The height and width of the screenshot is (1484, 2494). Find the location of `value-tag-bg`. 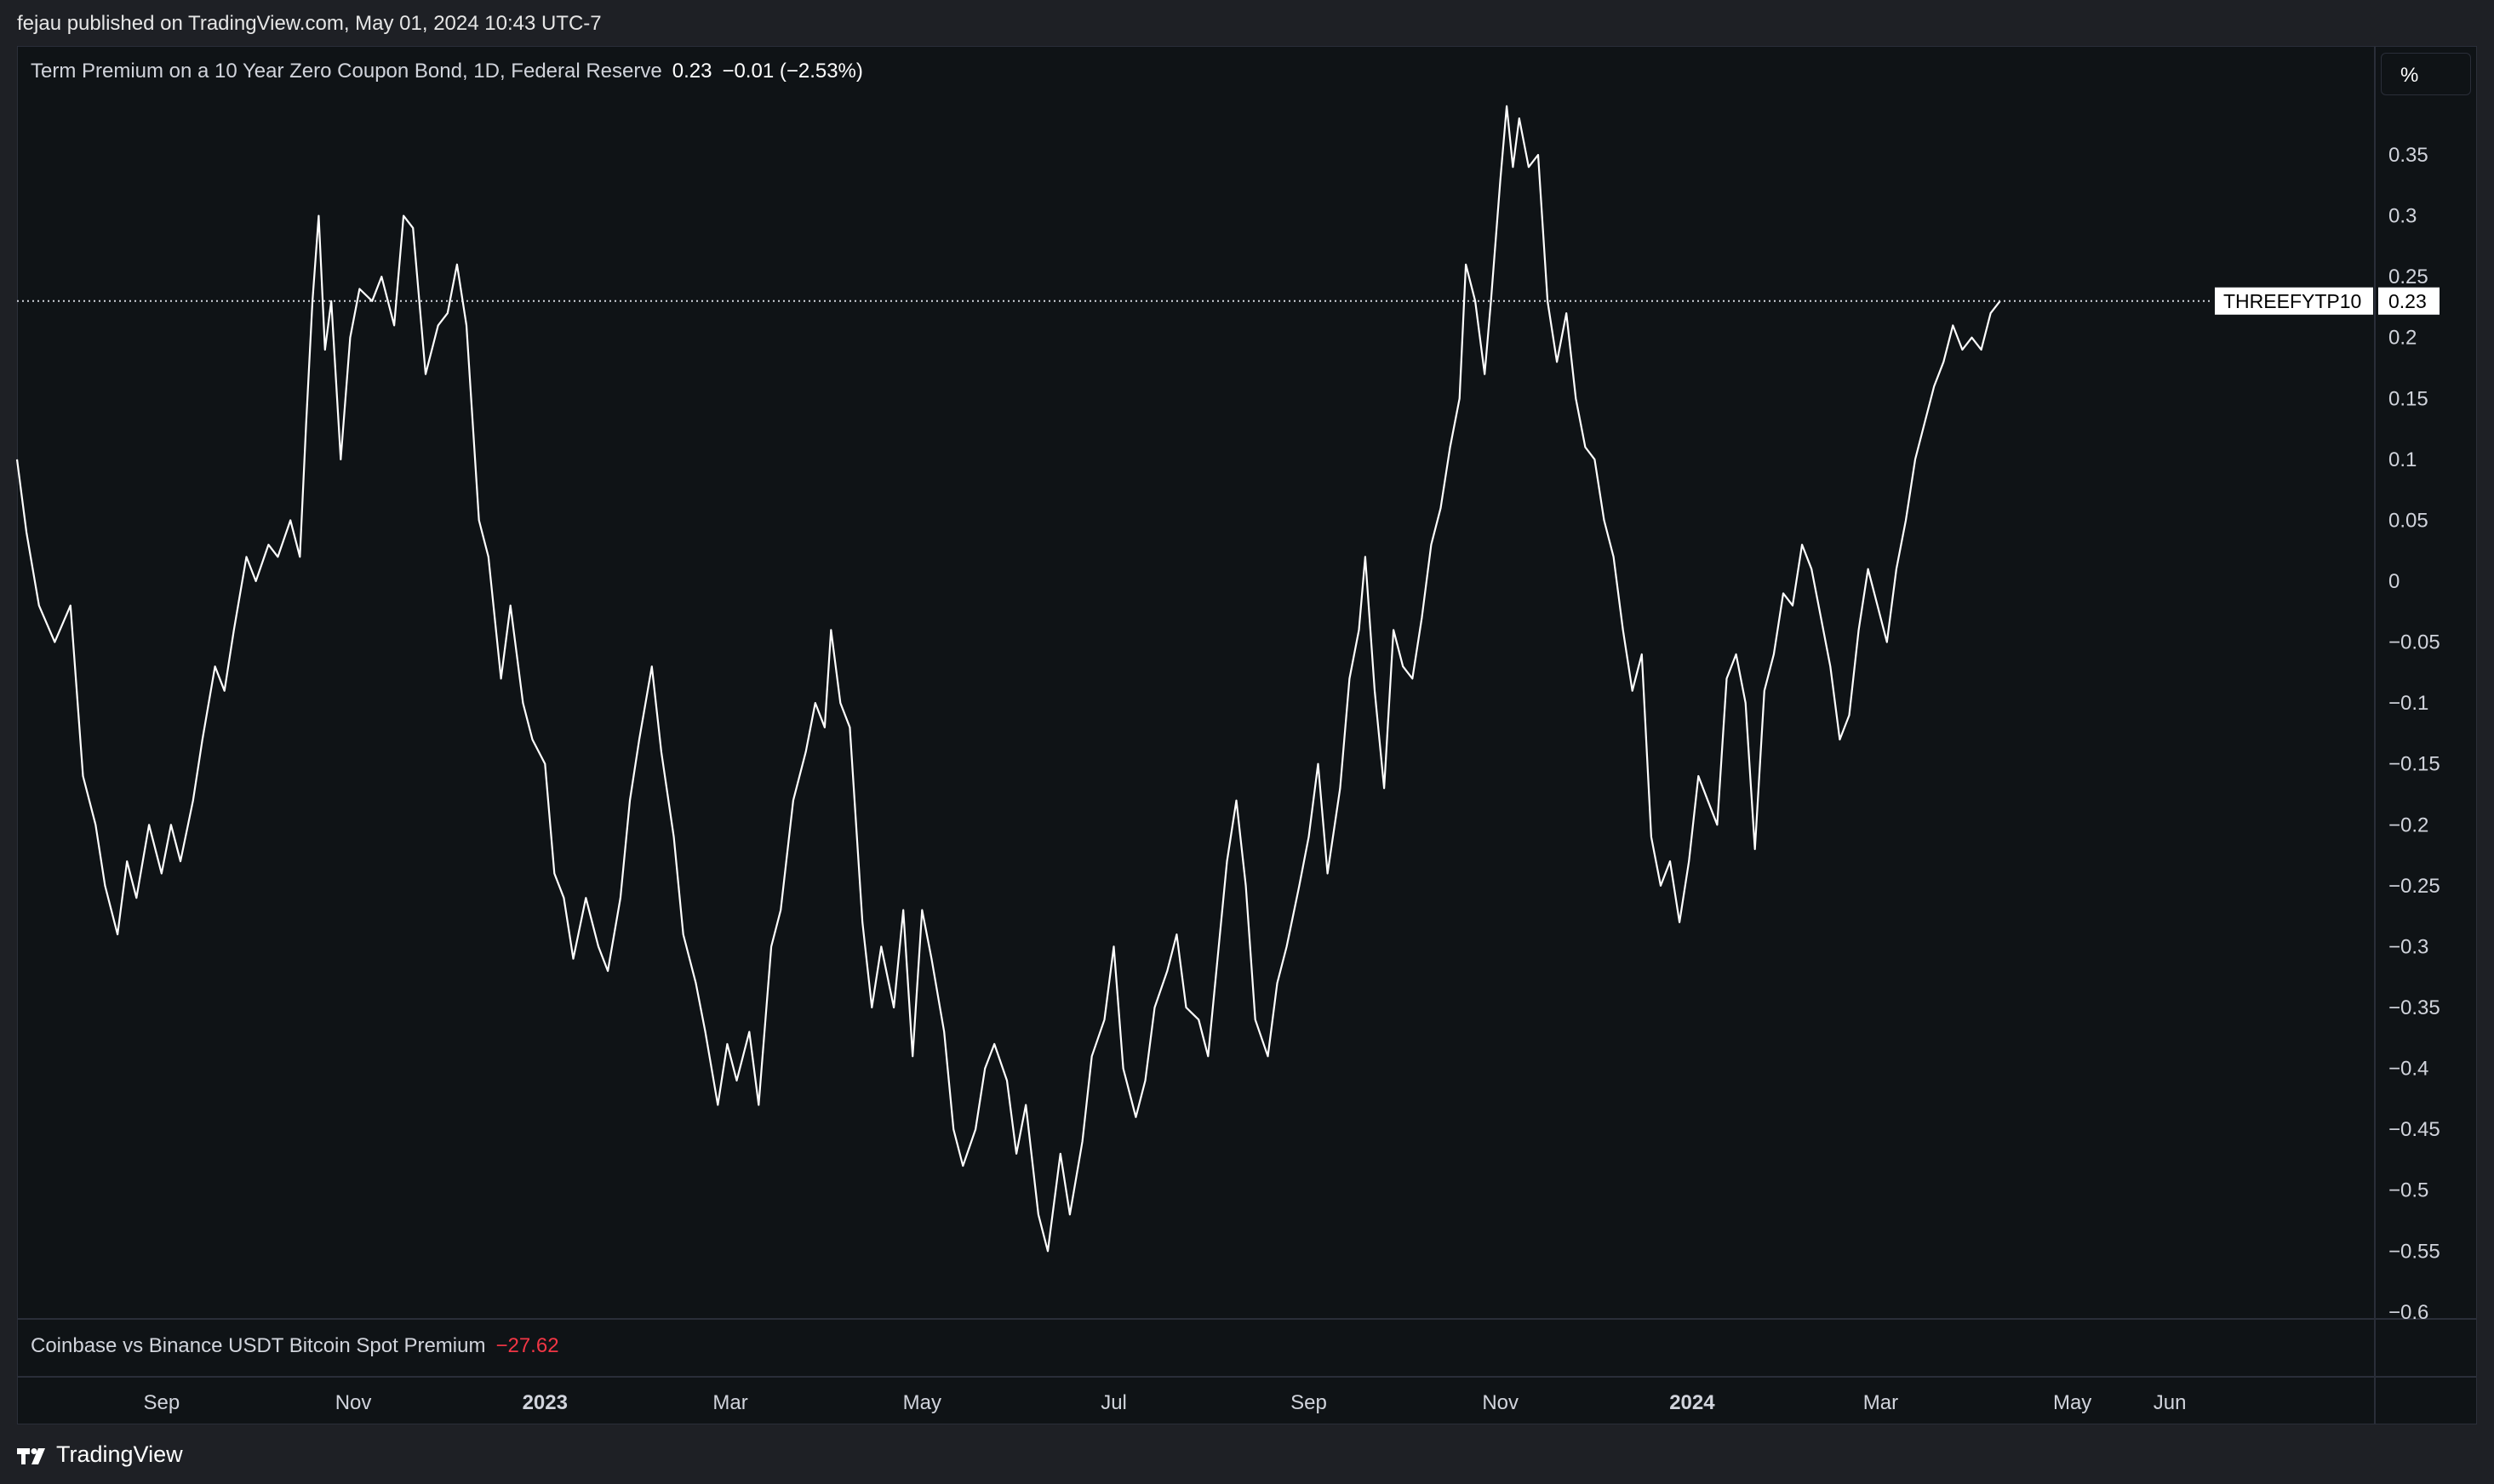

value-tag-bg is located at coordinates (2409, 301).